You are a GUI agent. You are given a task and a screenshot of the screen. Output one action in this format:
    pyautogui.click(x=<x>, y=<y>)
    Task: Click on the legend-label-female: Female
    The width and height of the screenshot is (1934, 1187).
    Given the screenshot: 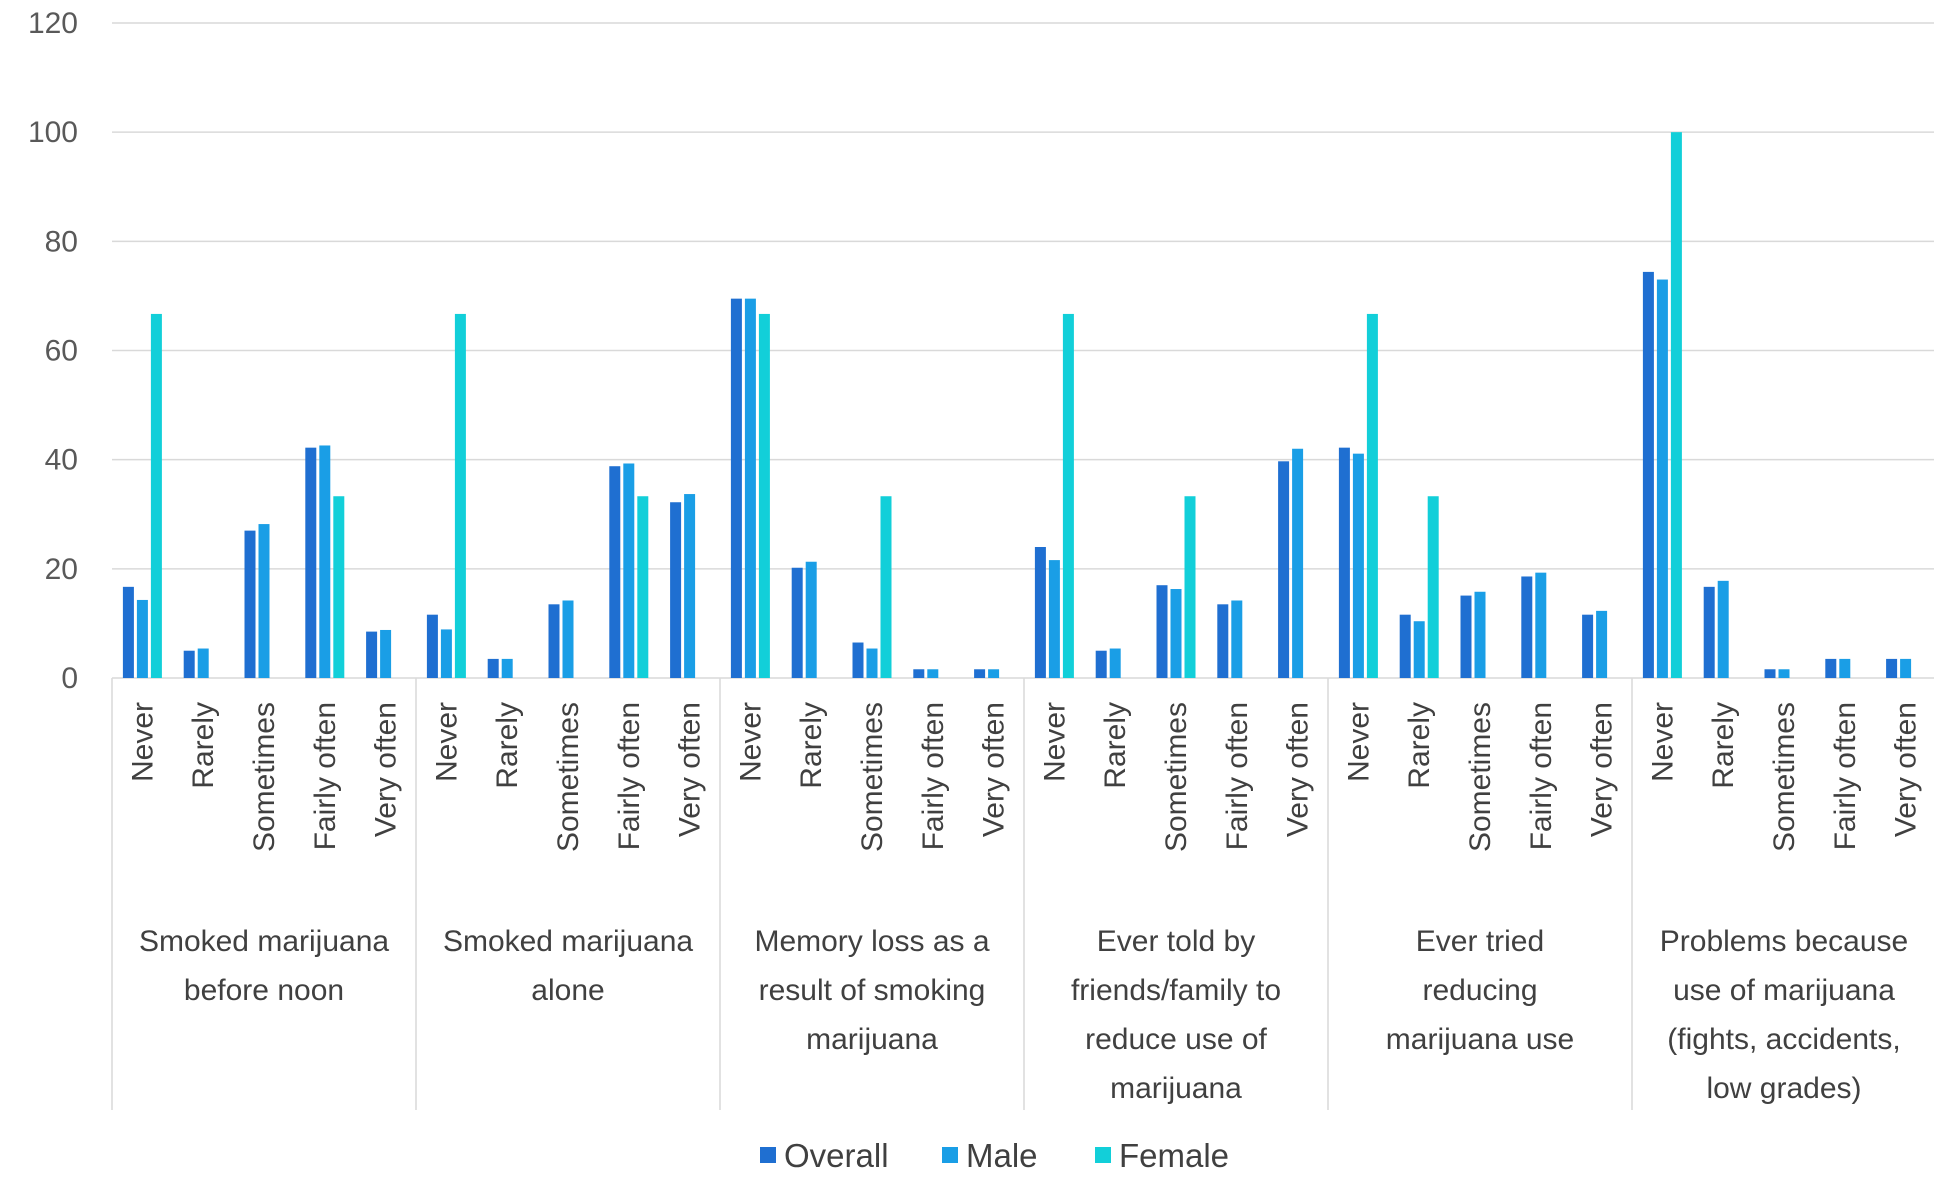 What is the action you would take?
    pyautogui.click(x=1174, y=1155)
    